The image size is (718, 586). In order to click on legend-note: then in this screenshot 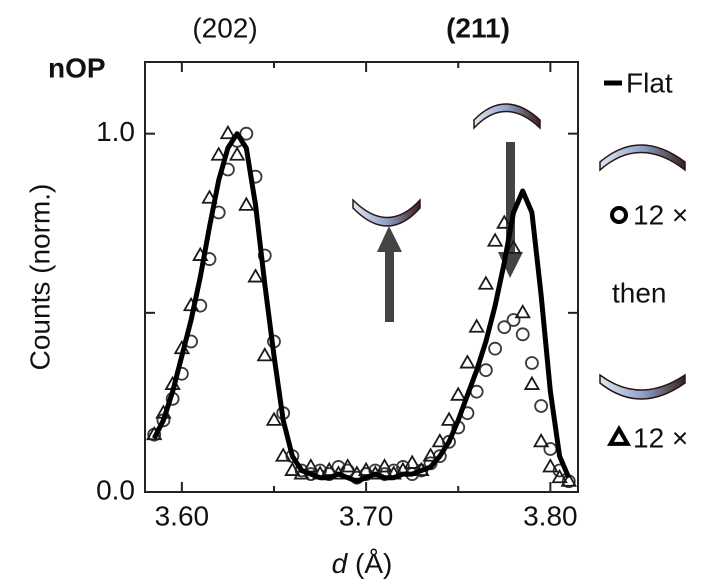, I will do `click(639, 292)`.